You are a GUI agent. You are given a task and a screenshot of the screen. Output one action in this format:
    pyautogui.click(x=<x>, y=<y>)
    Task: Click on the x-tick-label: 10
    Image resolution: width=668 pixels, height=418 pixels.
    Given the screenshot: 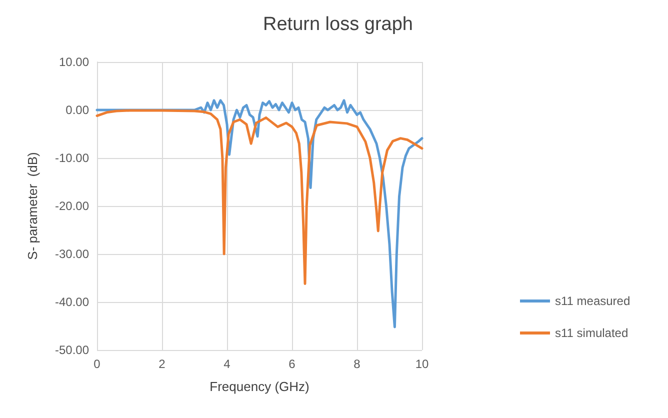 What is the action you would take?
    pyautogui.click(x=422, y=364)
    